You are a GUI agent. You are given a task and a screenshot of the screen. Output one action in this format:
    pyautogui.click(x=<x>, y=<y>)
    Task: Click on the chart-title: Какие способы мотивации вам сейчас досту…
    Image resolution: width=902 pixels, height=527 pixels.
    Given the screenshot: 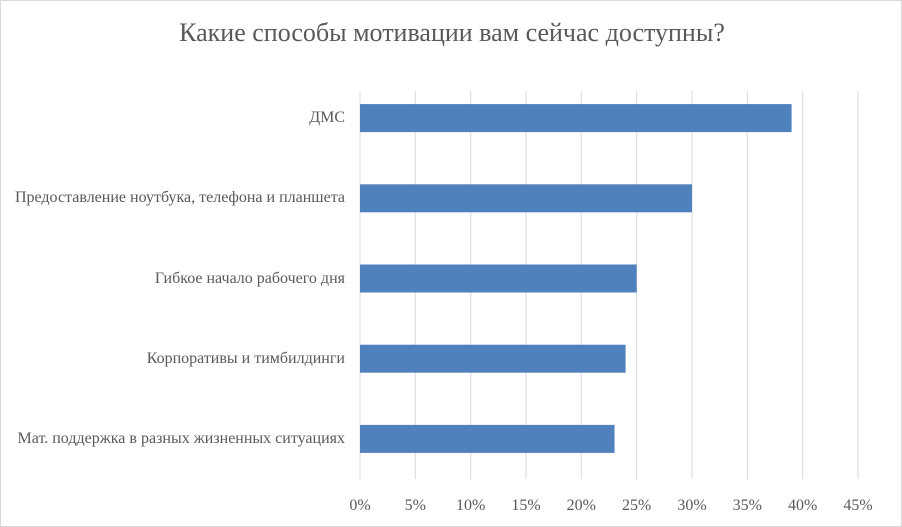 What is the action you would take?
    pyautogui.click(x=452, y=32)
    